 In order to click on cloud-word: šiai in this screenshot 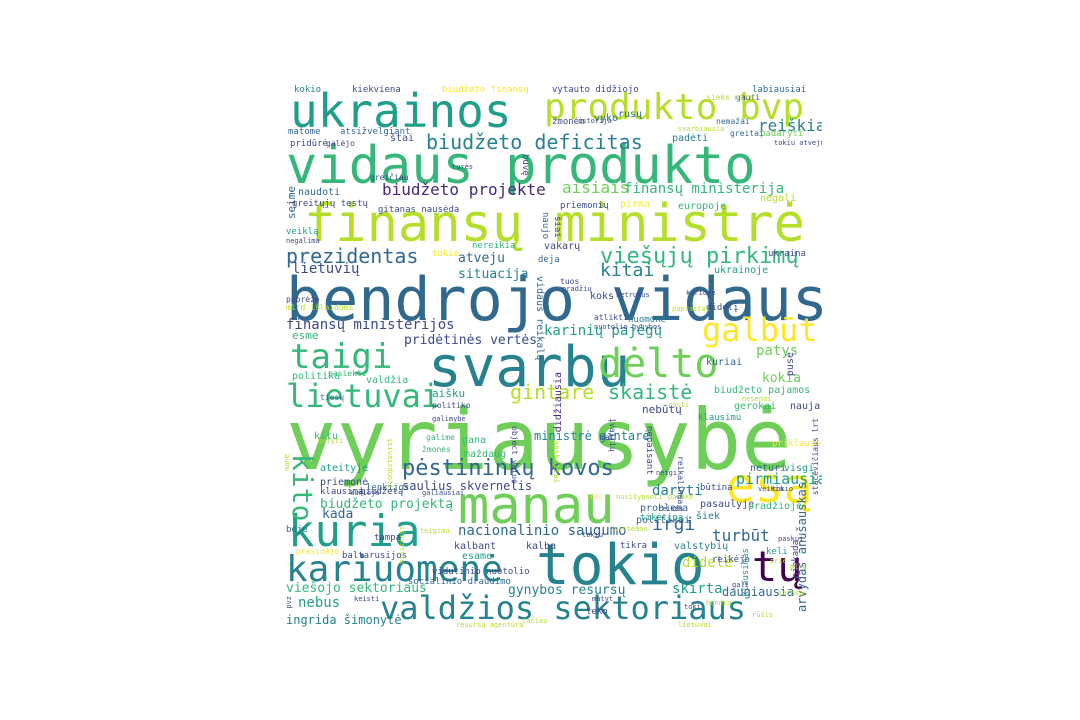, I will do `click(557, 227)`.